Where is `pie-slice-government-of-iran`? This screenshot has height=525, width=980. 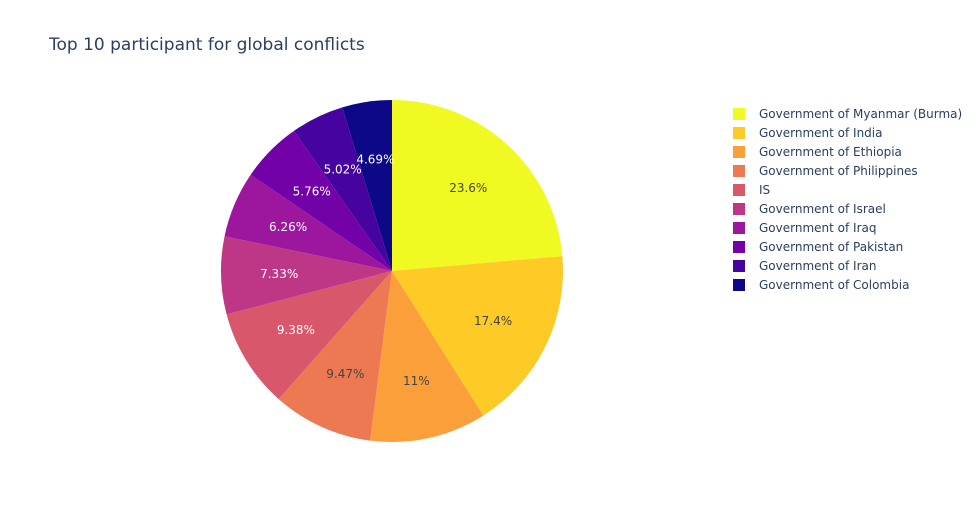
pie-slice-government-of-iran is located at coordinates (342, 189).